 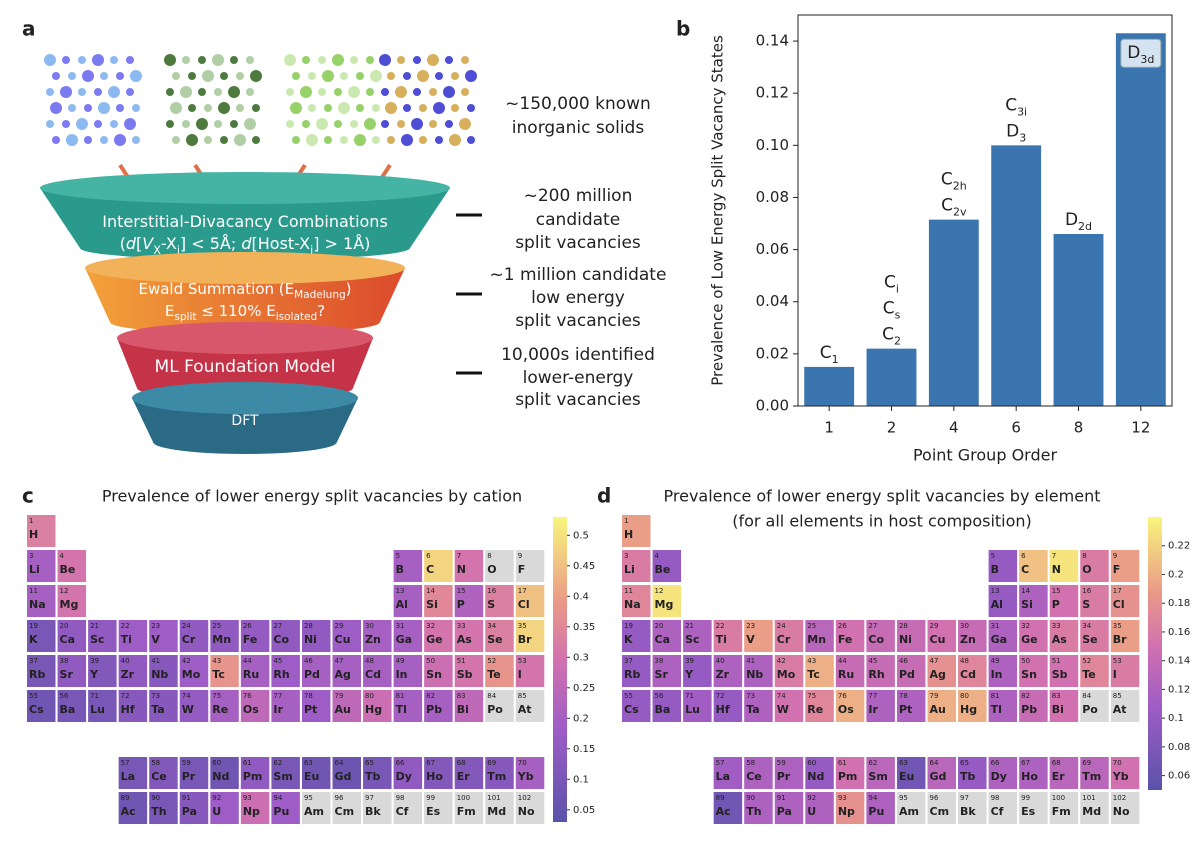 What do you see at coordinates (754, 776) in the screenshot?
I see `element-symbol: Ce` at bounding box center [754, 776].